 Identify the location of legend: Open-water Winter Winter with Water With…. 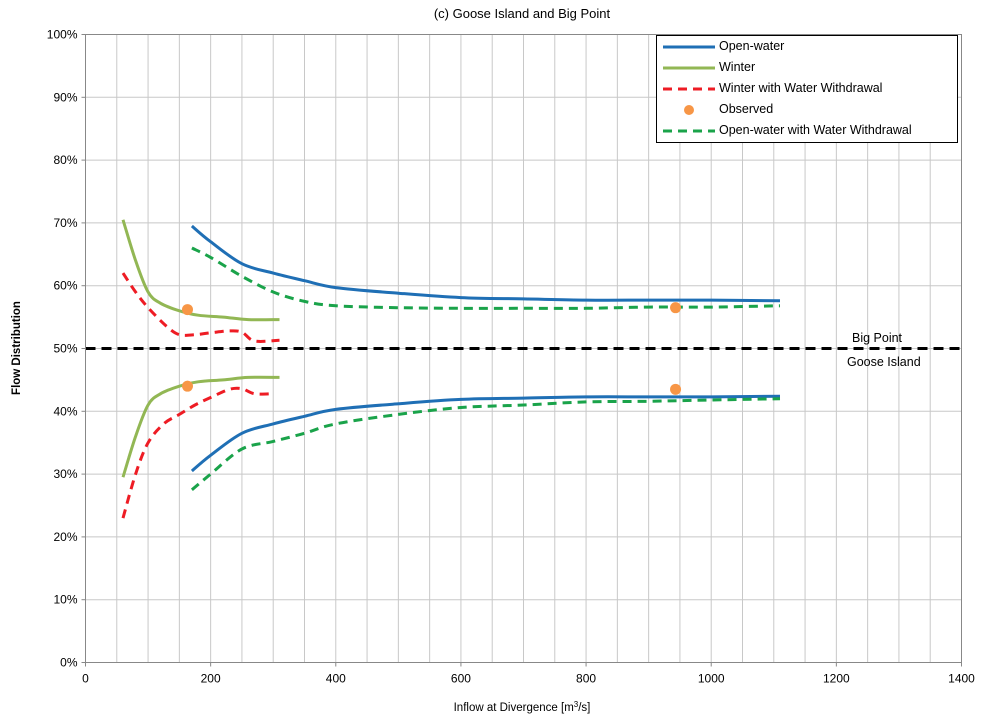
(807, 89).